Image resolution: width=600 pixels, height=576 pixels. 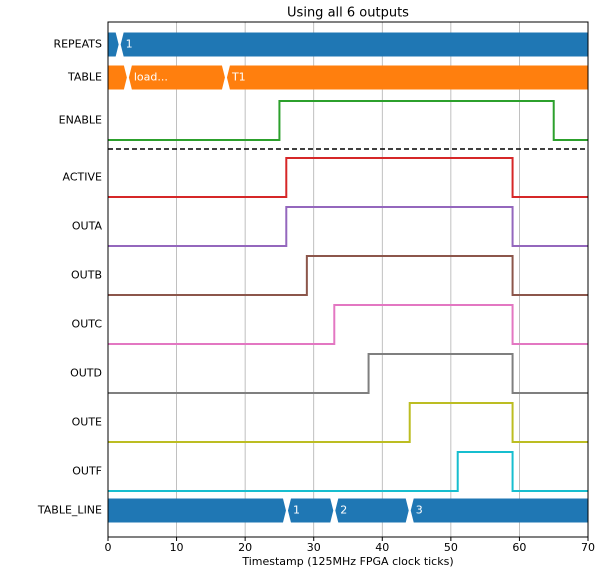 I want to click on signal-name: OUTF, so click(x=87, y=471).